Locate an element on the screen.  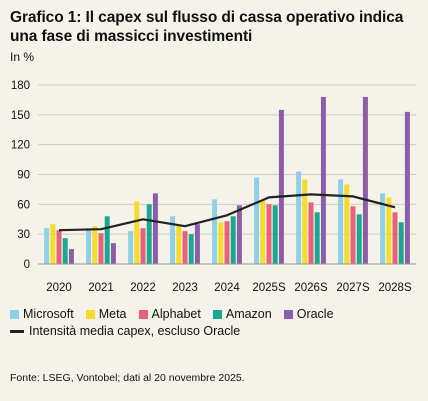
y-tick-label: 180 is located at coordinates (20, 86).